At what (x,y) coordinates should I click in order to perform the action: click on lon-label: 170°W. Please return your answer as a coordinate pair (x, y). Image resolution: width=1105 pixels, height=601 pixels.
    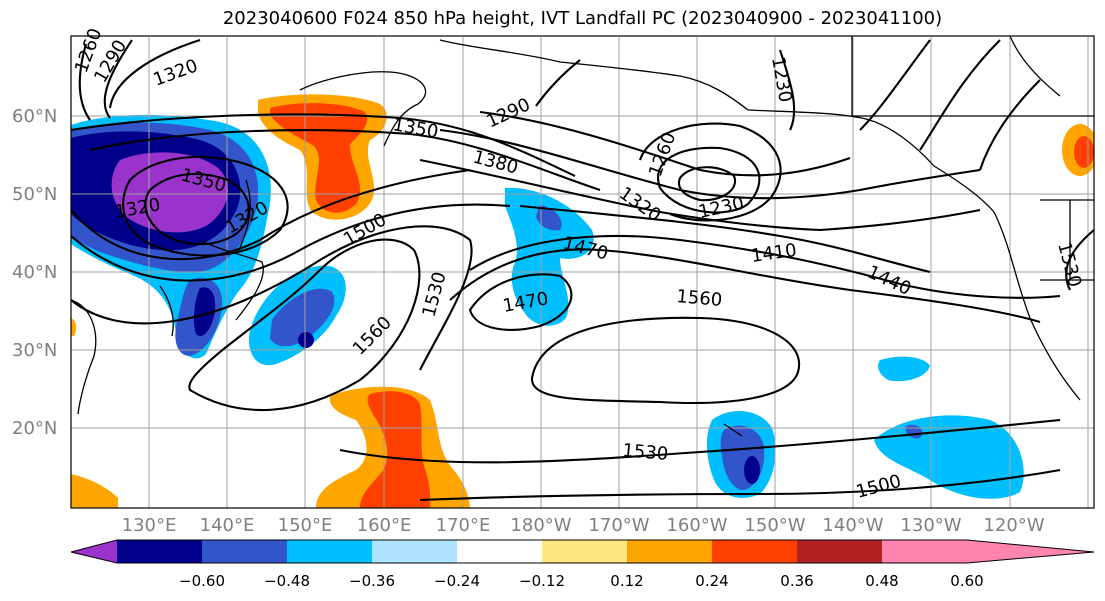
    Looking at the image, I should click on (618, 525).